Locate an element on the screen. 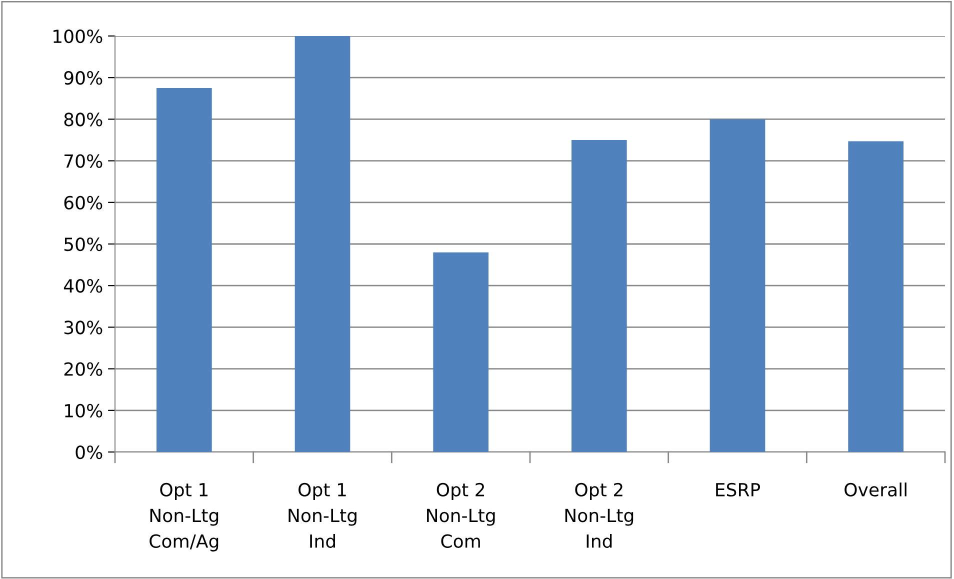  y-tick-label: 40% is located at coordinates (83, 286).